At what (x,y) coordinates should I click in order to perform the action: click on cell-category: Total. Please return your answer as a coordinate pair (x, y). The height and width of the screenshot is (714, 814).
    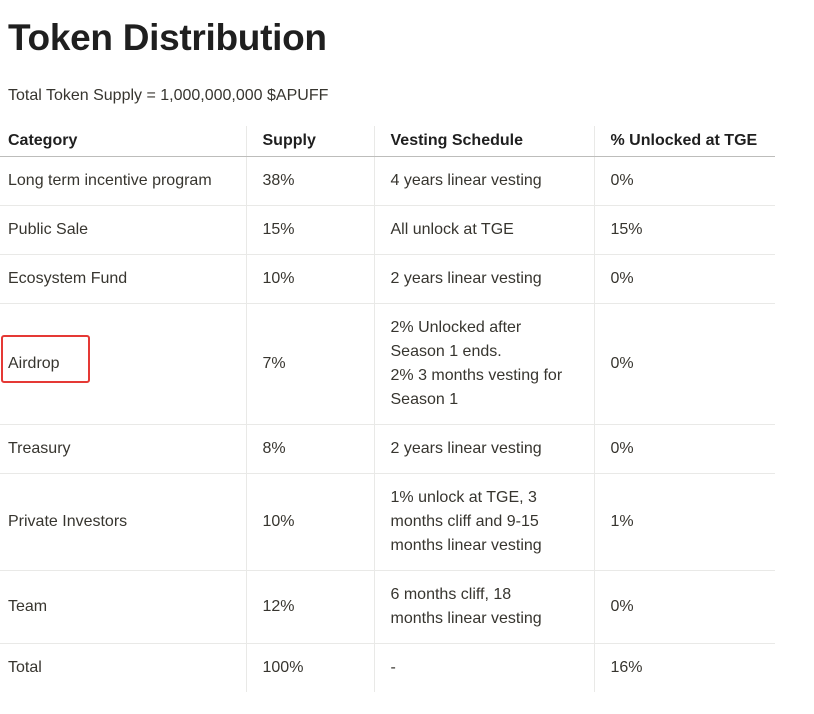
    Looking at the image, I should click on (25, 667).